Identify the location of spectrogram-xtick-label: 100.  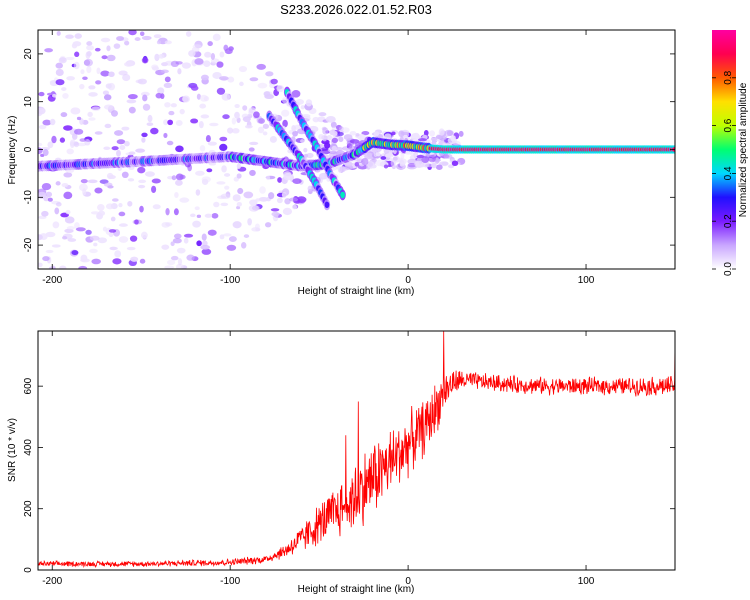
(586, 280).